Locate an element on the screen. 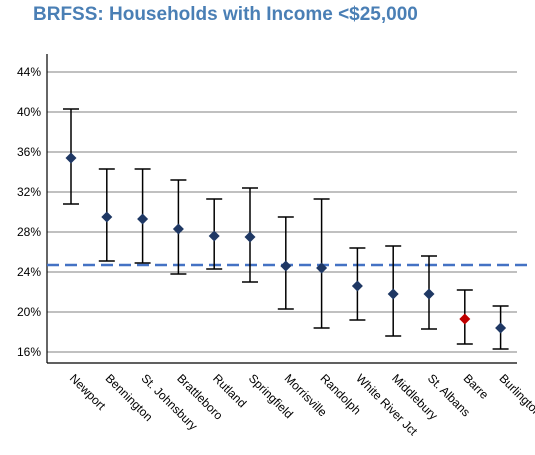 Image resolution: width=535 pixels, height=455 pixels. y-tick-label: 36% is located at coordinates (29, 152).